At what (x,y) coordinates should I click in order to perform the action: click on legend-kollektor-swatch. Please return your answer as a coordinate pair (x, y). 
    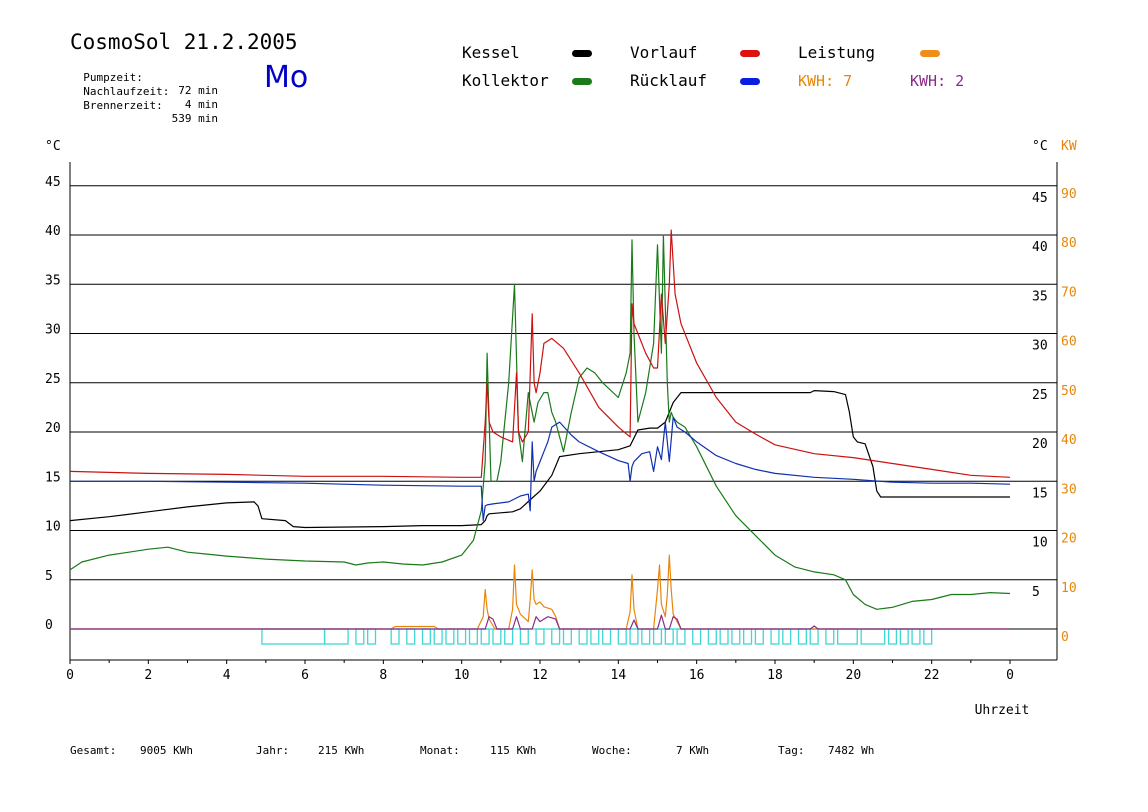
    Looking at the image, I should click on (582, 81).